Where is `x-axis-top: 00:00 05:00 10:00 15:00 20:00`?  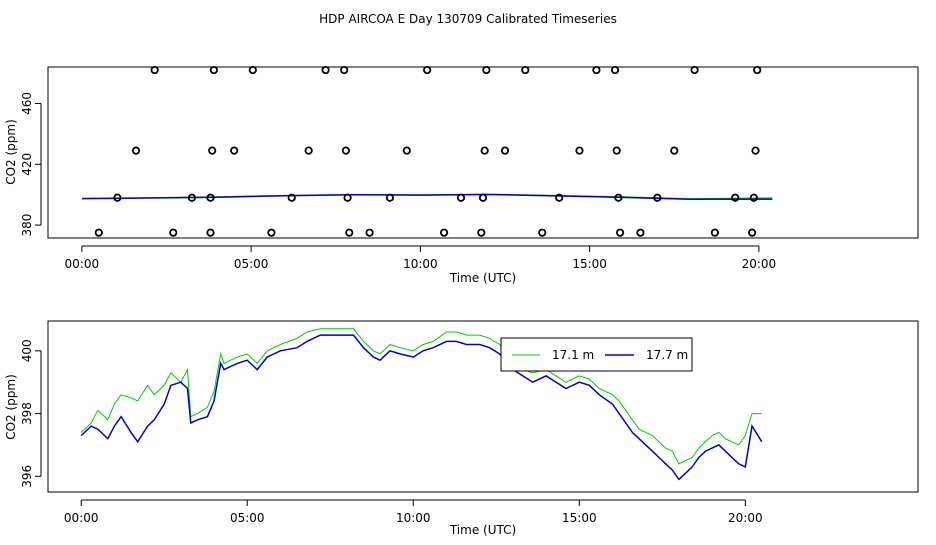
x-axis-top: 00:00 05:00 10:00 15:00 20:00 is located at coordinates (421, 258).